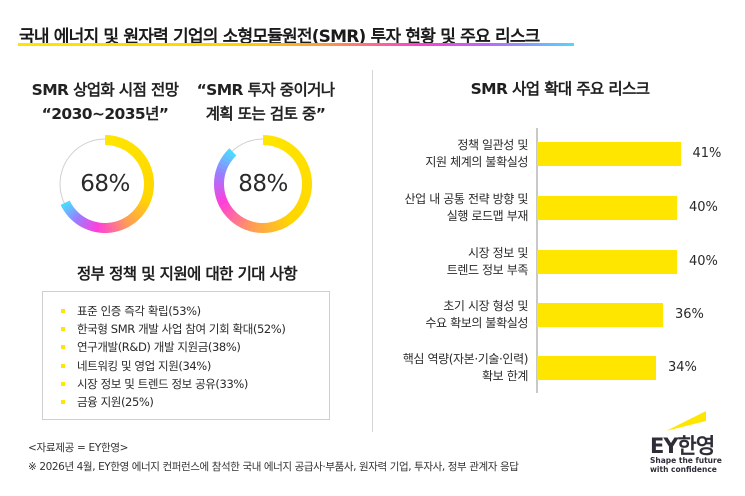 This screenshot has height=496, width=745. I want to click on expectation-item: 네트워킹 및 영업 지원(34%), so click(195, 366).